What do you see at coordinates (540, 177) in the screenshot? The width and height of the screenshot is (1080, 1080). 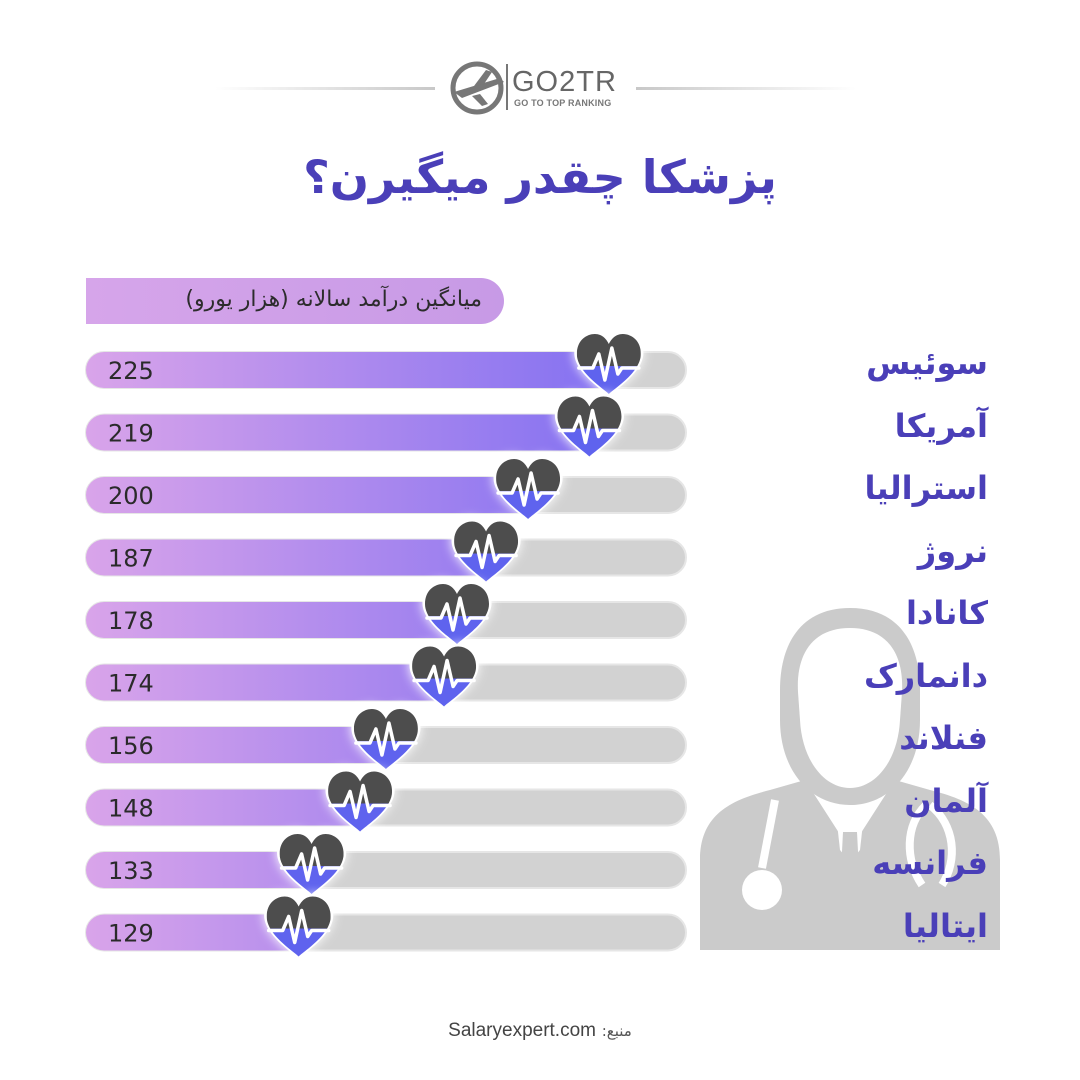 I see `page-title: پزشکا چقدر میگیرن؟` at bounding box center [540, 177].